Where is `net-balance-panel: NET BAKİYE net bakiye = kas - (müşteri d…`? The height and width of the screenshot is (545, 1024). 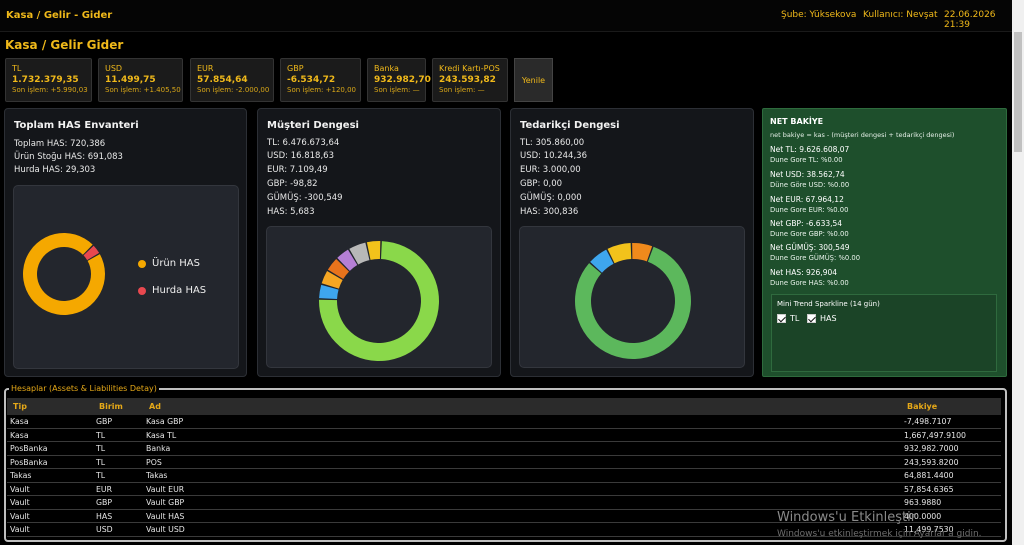 net-balance-panel: NET BAKİYE net bakiye = kas - (müşteri d… is located at coordinates (884, 242).